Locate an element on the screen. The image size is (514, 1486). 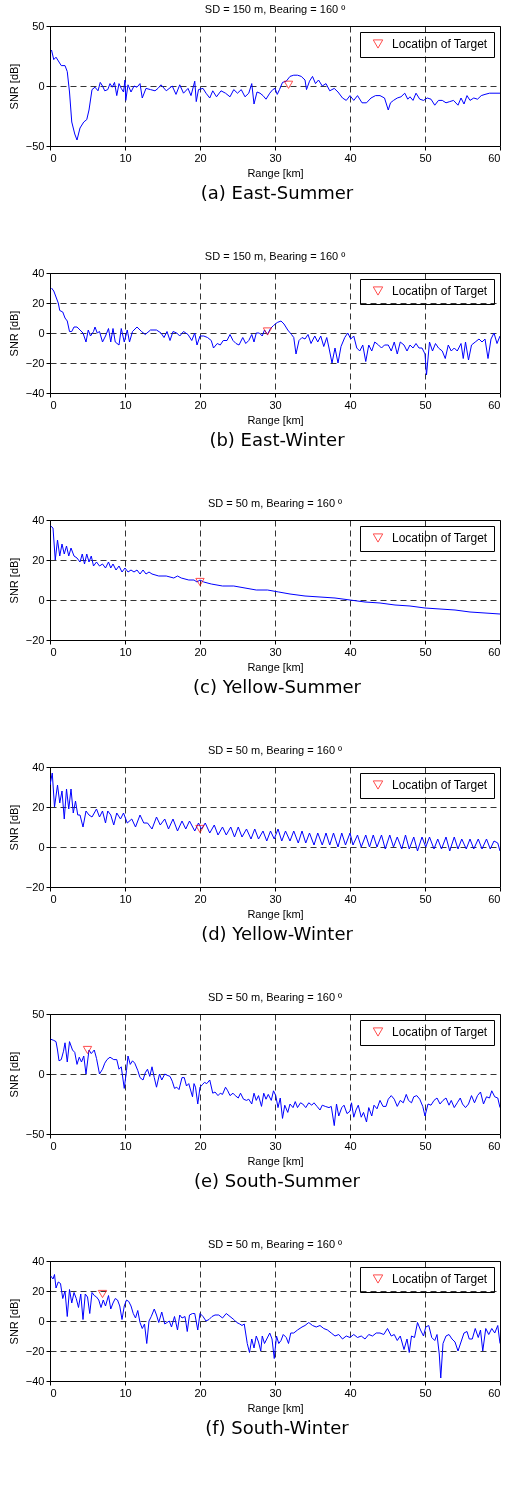
text: (d) Yellow-Winter is located at coordinates (277, 933).